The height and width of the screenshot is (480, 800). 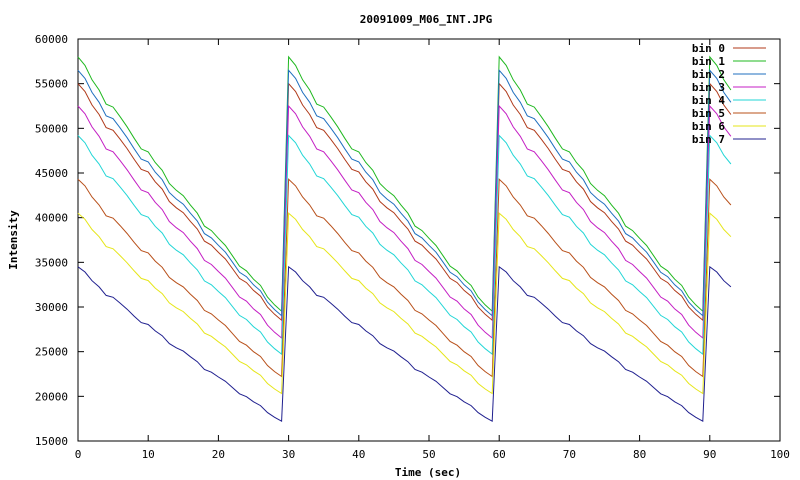 I want to click on x-tick-label: 10, so click(x=148, y=454).